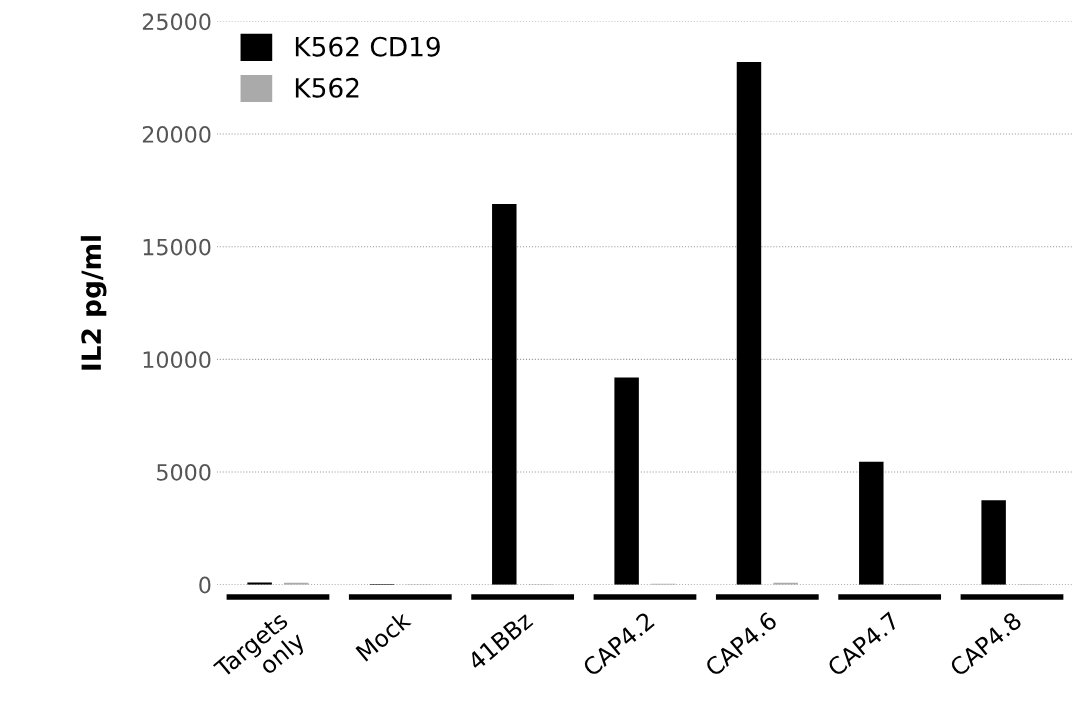  Describe the element at coordinates (184, 472) in the screenshot. I see `y-tick-label: 5000` at that location.